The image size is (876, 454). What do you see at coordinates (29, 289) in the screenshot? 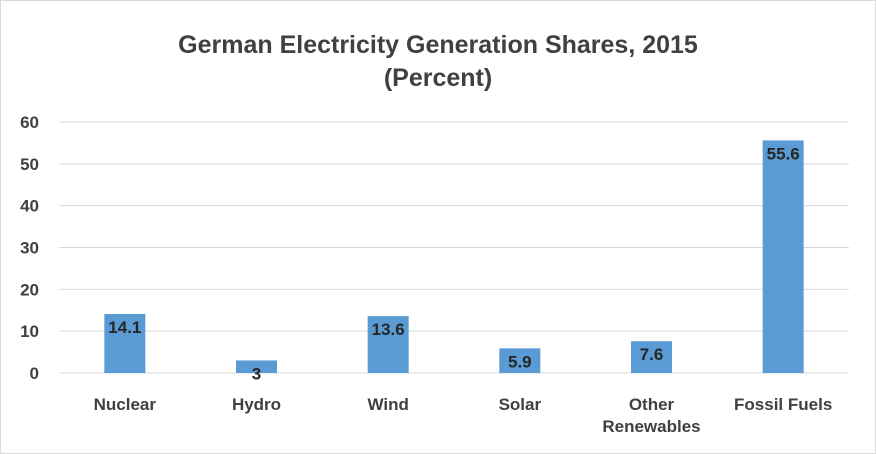
I see `y-tick-label: 20` at bounding box center [29, 289].